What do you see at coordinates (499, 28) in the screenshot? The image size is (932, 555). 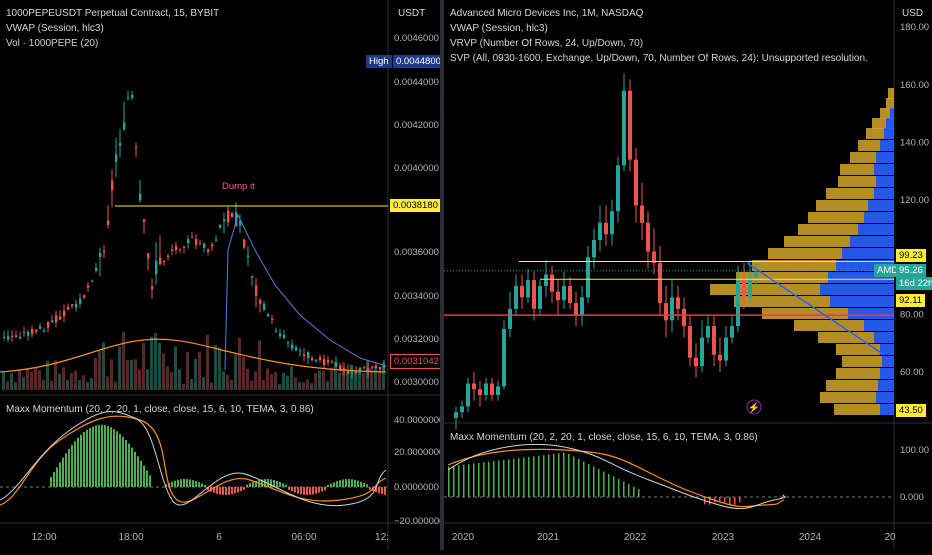 I see `right-indicator-vwap: VWAP (Session, hlc3)` at bounding box center [499, 28].